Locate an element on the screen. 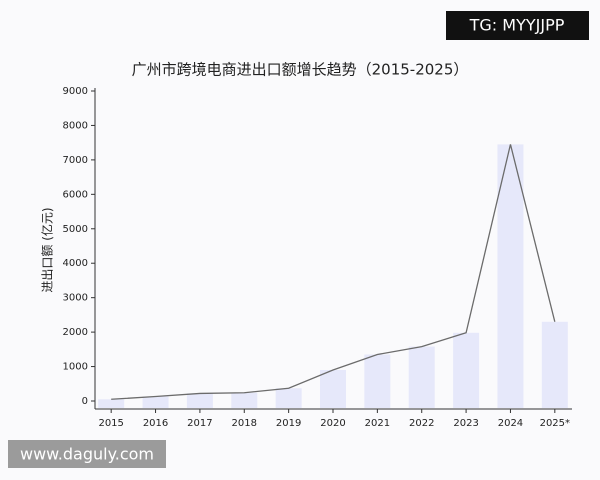 Image resolution: width=600 pixels, height=480 pixels. x-tick-label: 2019 is located at coordinates (288, 423).